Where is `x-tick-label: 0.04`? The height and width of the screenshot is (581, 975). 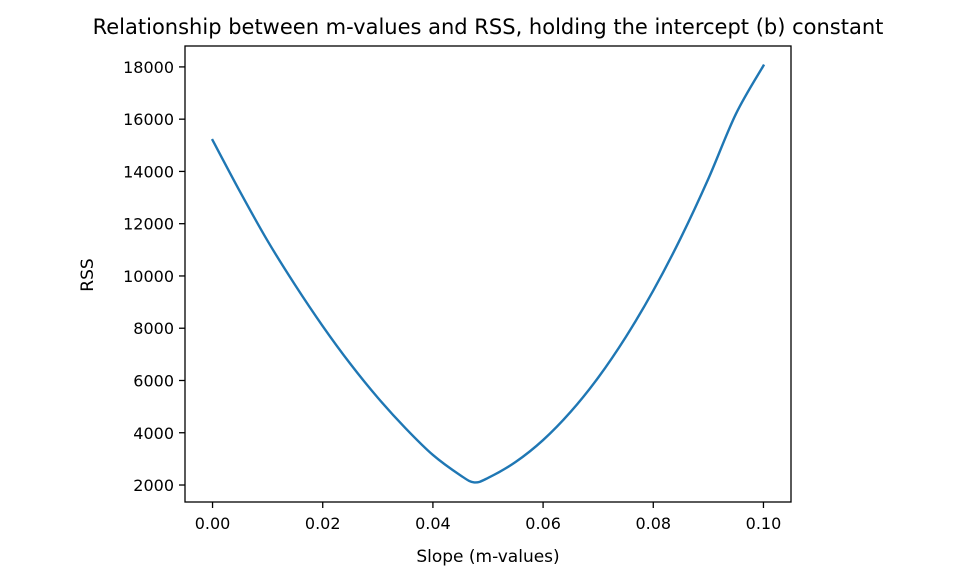
x-tick-label: 0.04 is located at coordinates (433, 523).